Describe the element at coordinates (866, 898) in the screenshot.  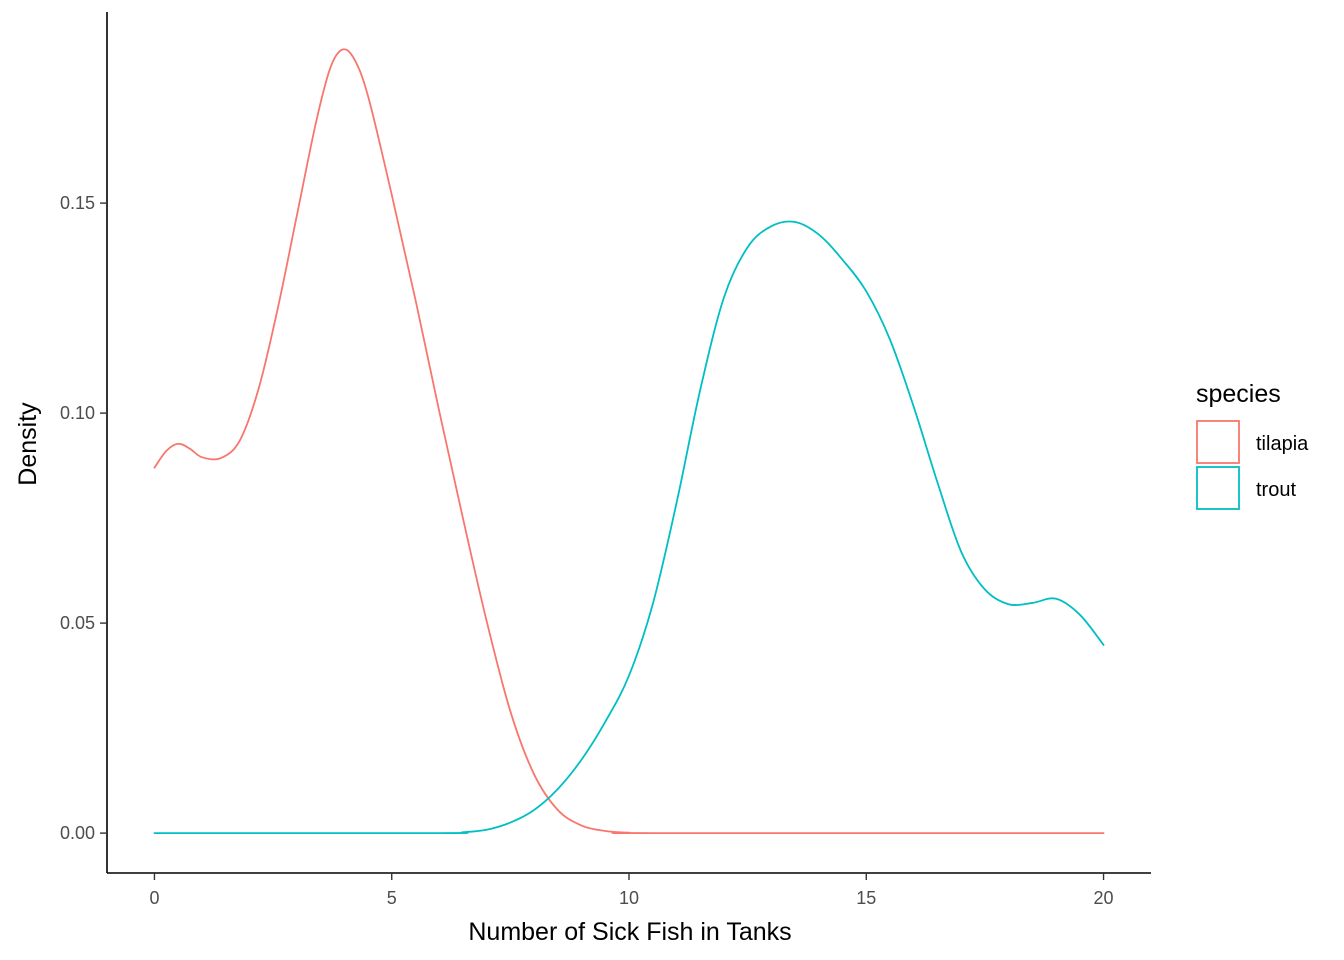
I see `x-tick-label: 15` at that location.